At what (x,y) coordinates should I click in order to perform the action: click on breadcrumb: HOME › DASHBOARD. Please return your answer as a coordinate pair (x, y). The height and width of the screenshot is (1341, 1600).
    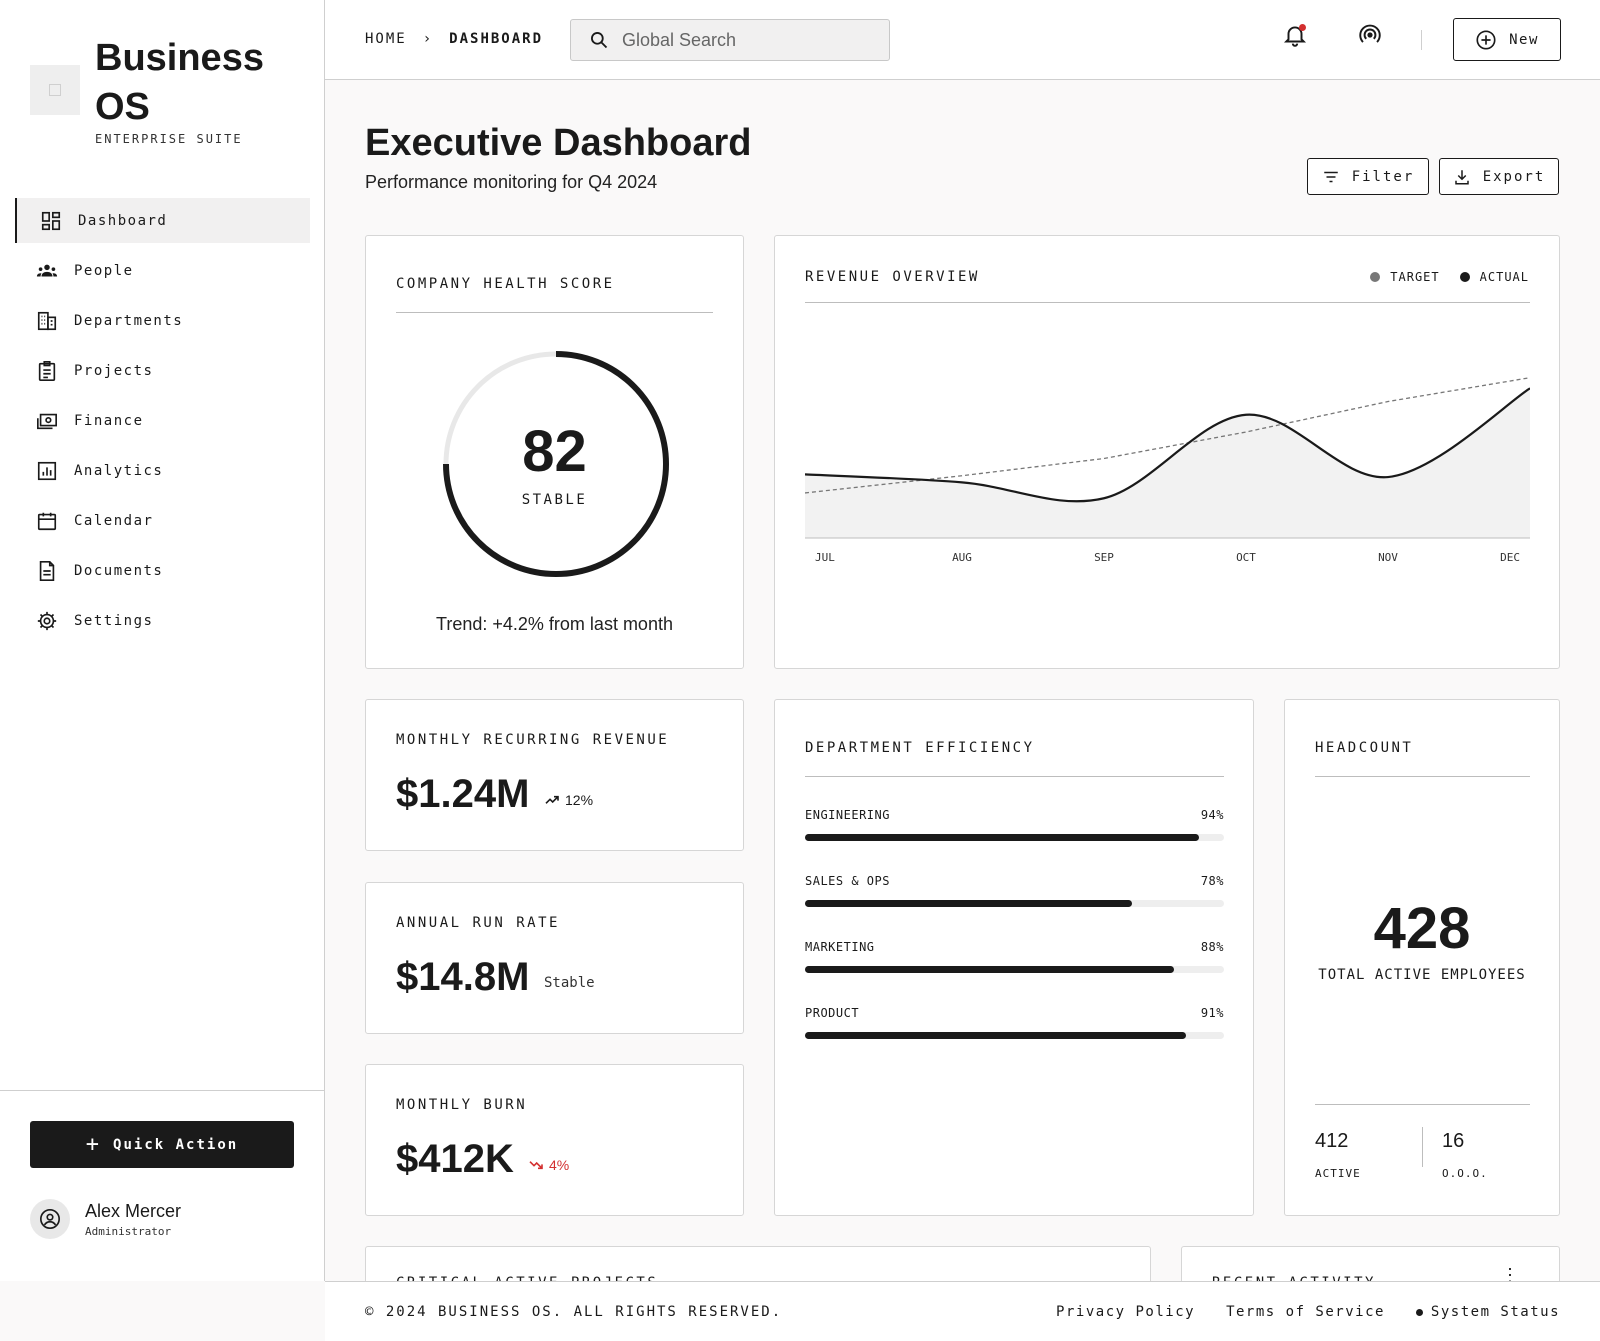
    Looking at the image, I should click on (454, 39).